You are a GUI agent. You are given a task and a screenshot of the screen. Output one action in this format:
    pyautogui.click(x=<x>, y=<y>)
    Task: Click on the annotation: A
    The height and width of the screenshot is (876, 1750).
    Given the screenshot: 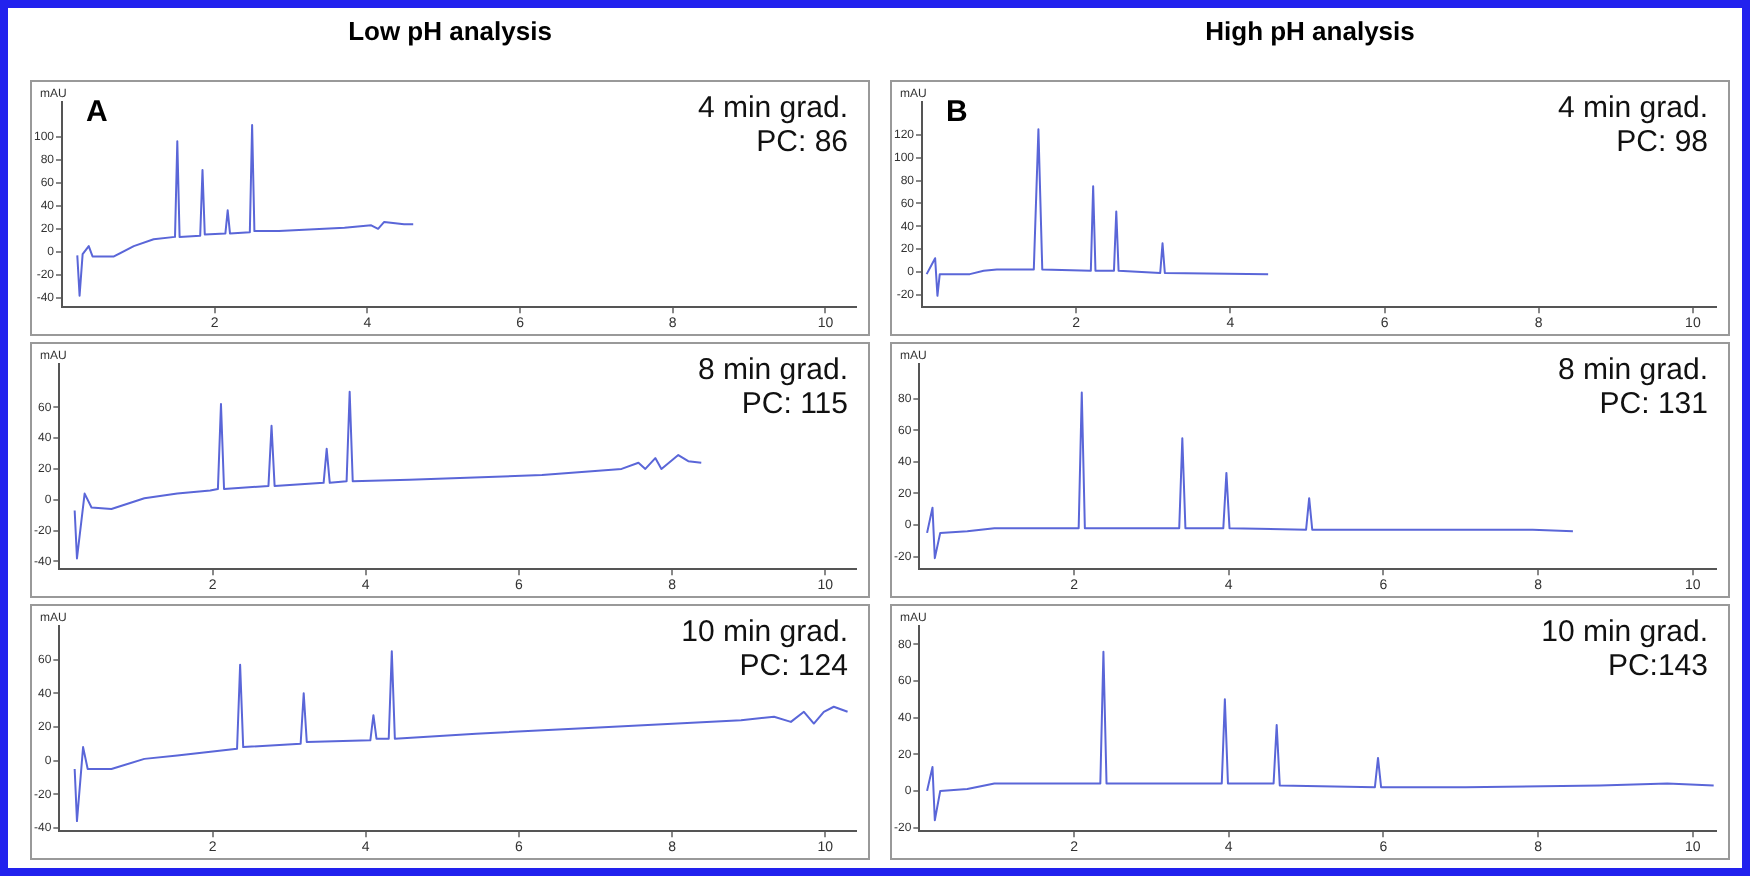 What is the action you would take?
    pyautogui.click(x=97, y=112)
    